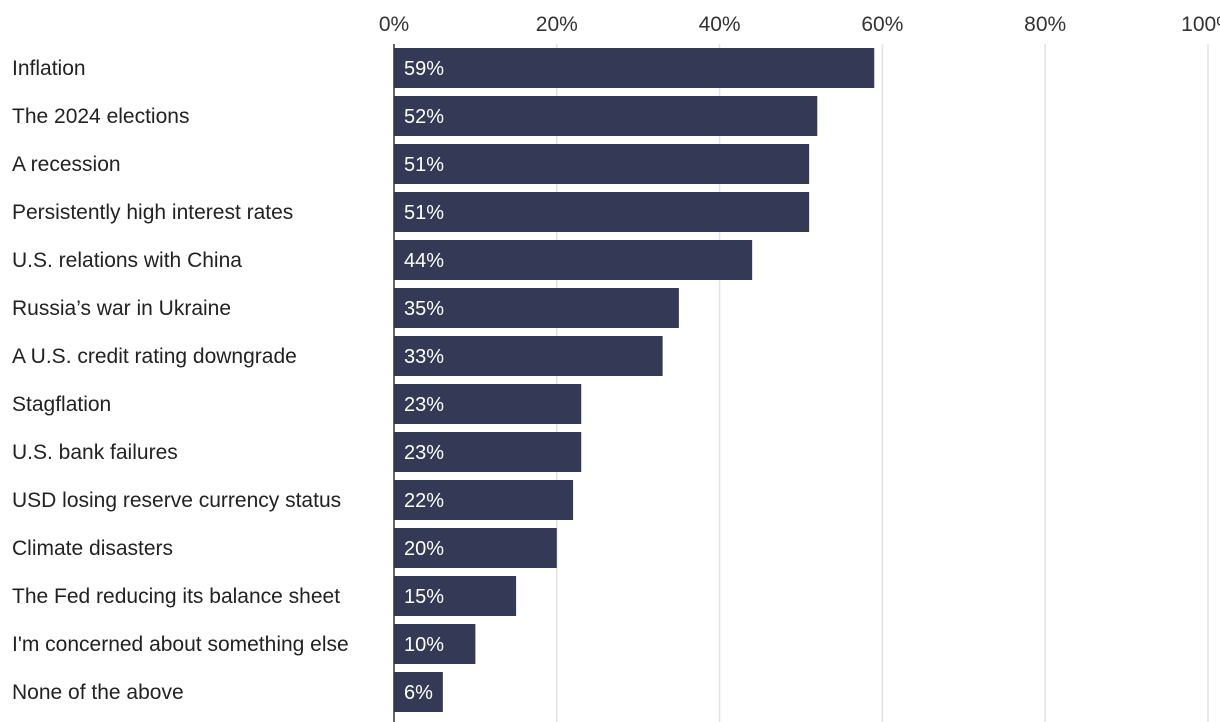 This screenshot has height=722, width=1220. I want to click on data-label: 44%, so click(424, 261).